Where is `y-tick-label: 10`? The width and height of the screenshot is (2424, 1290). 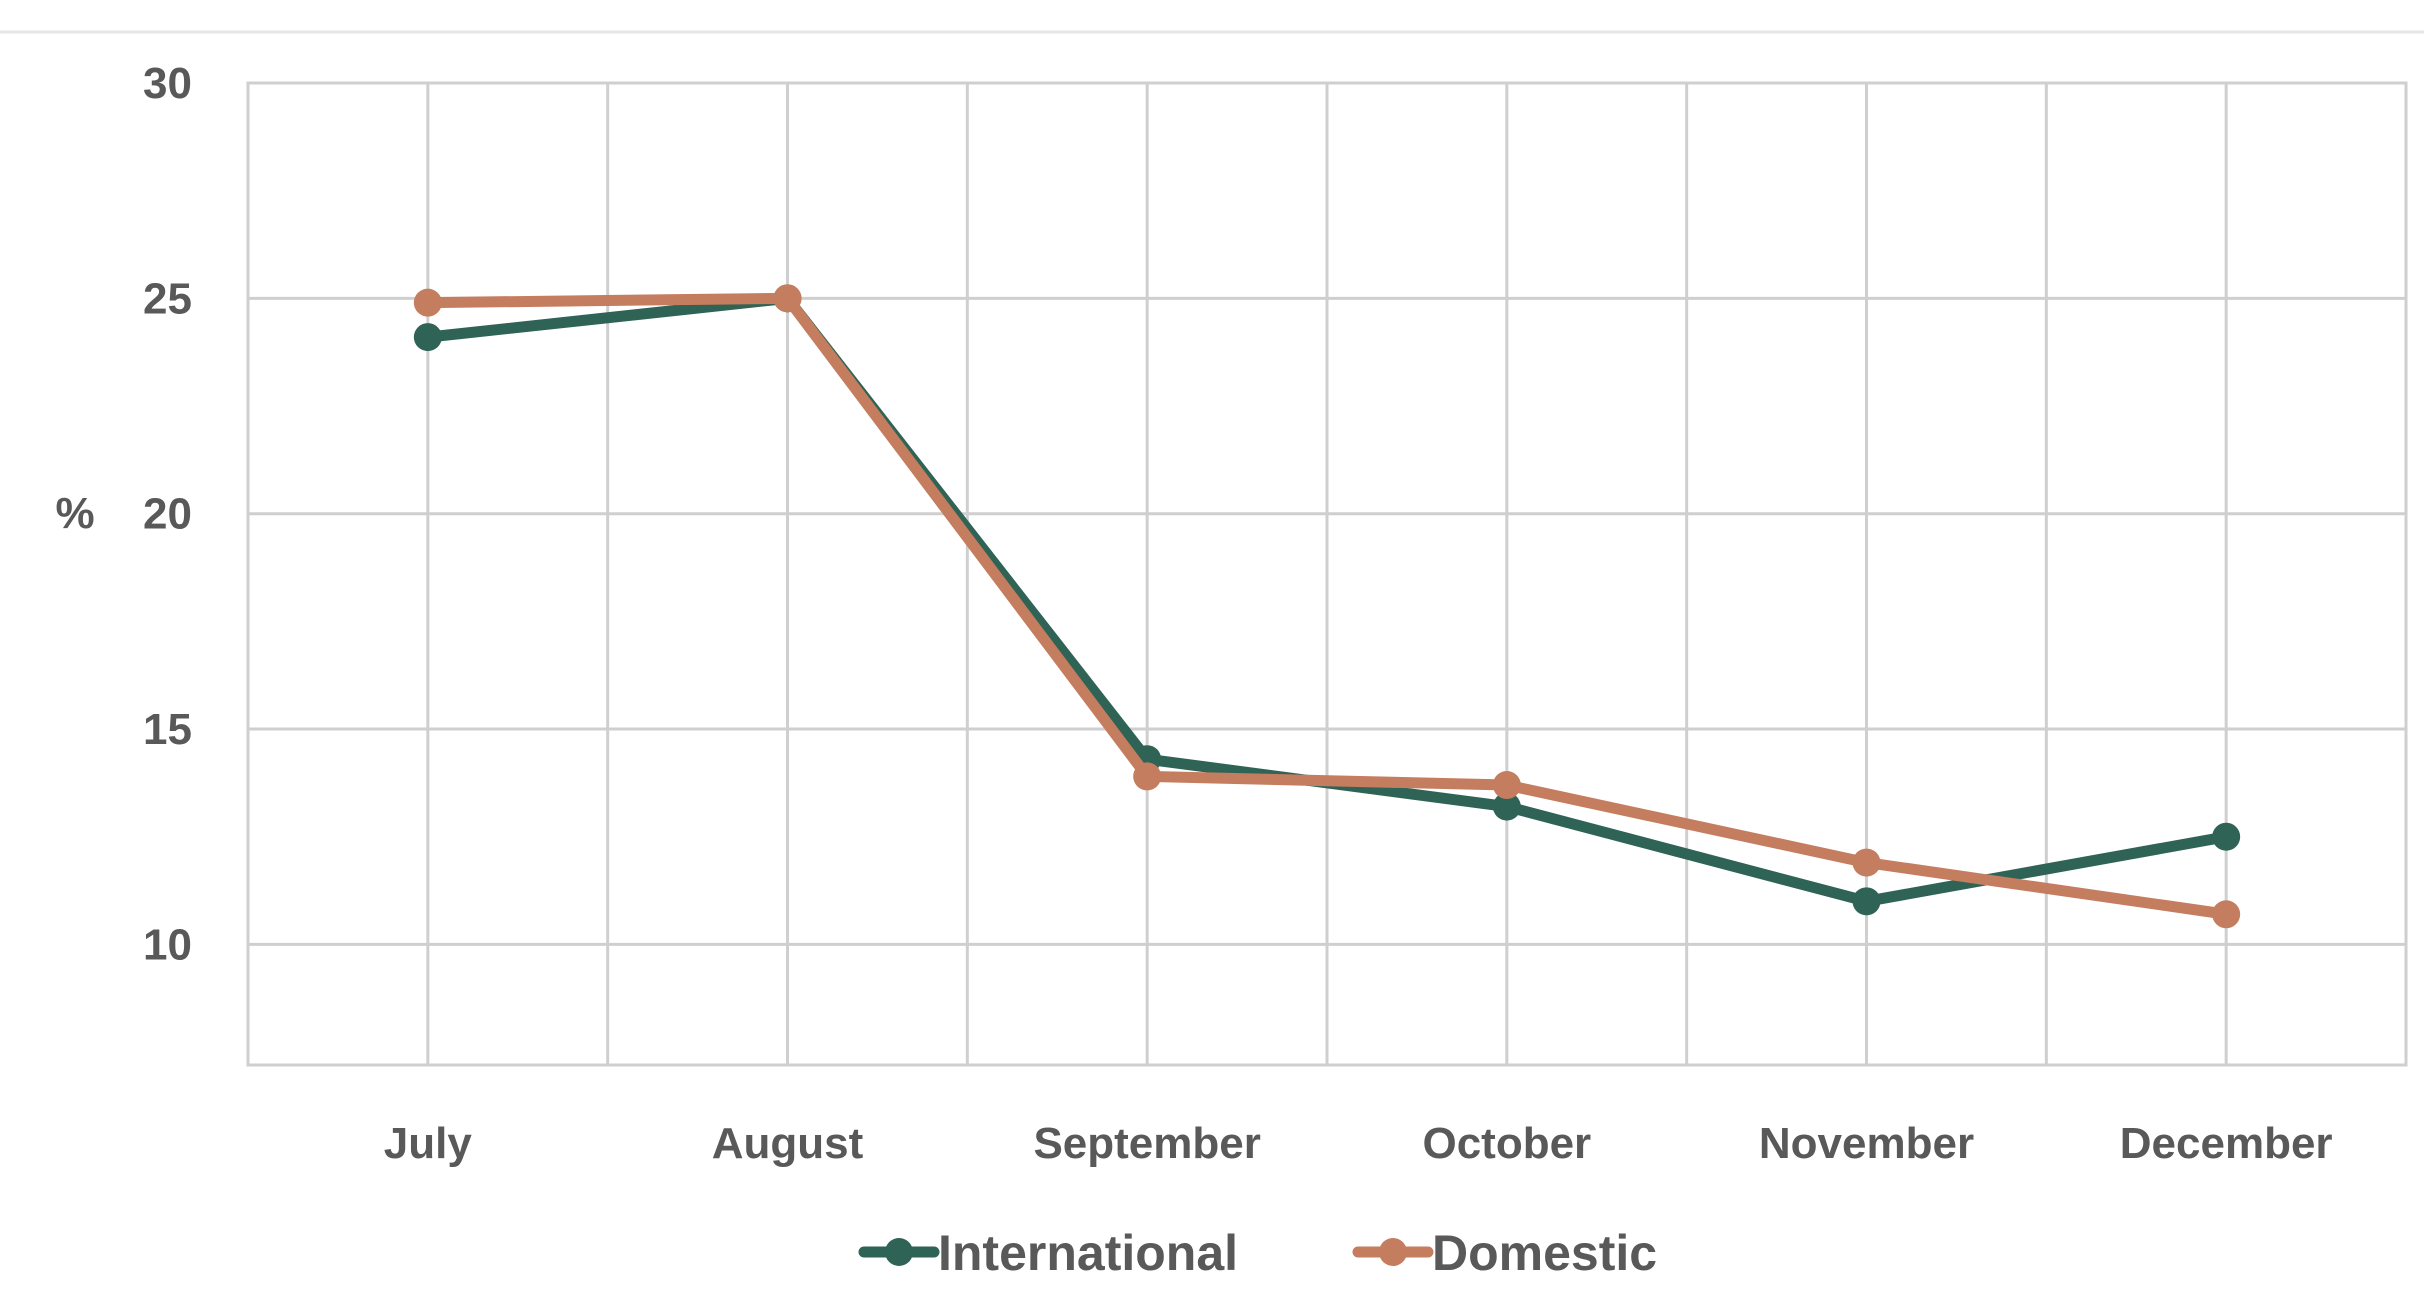
y-tick-label: 10 is located at coordinates (167, 944).